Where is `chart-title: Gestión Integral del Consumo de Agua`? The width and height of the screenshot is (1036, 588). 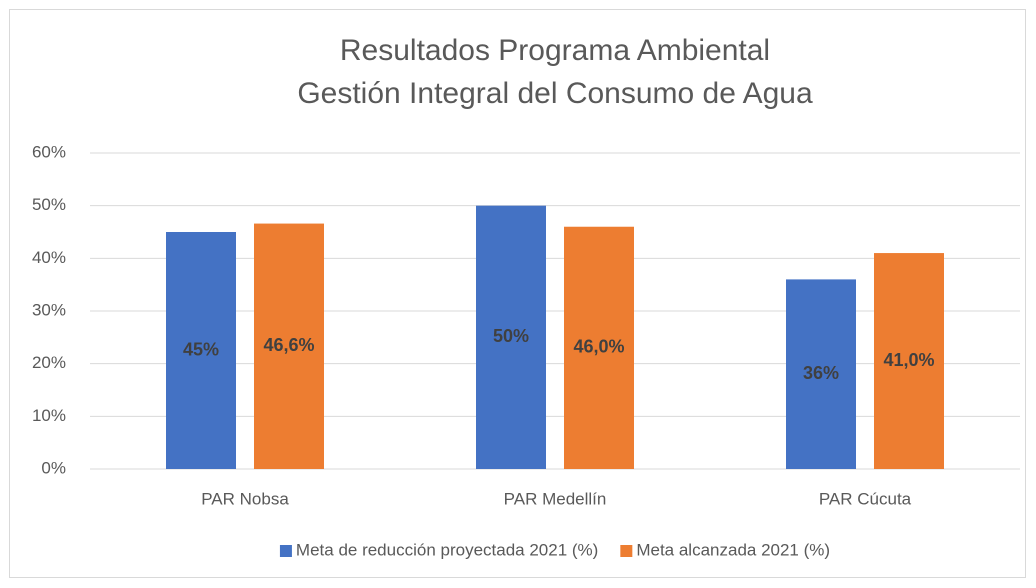 chart-title: Gestión Integral del Consumo de Agua is located at coordinates (555, 93).